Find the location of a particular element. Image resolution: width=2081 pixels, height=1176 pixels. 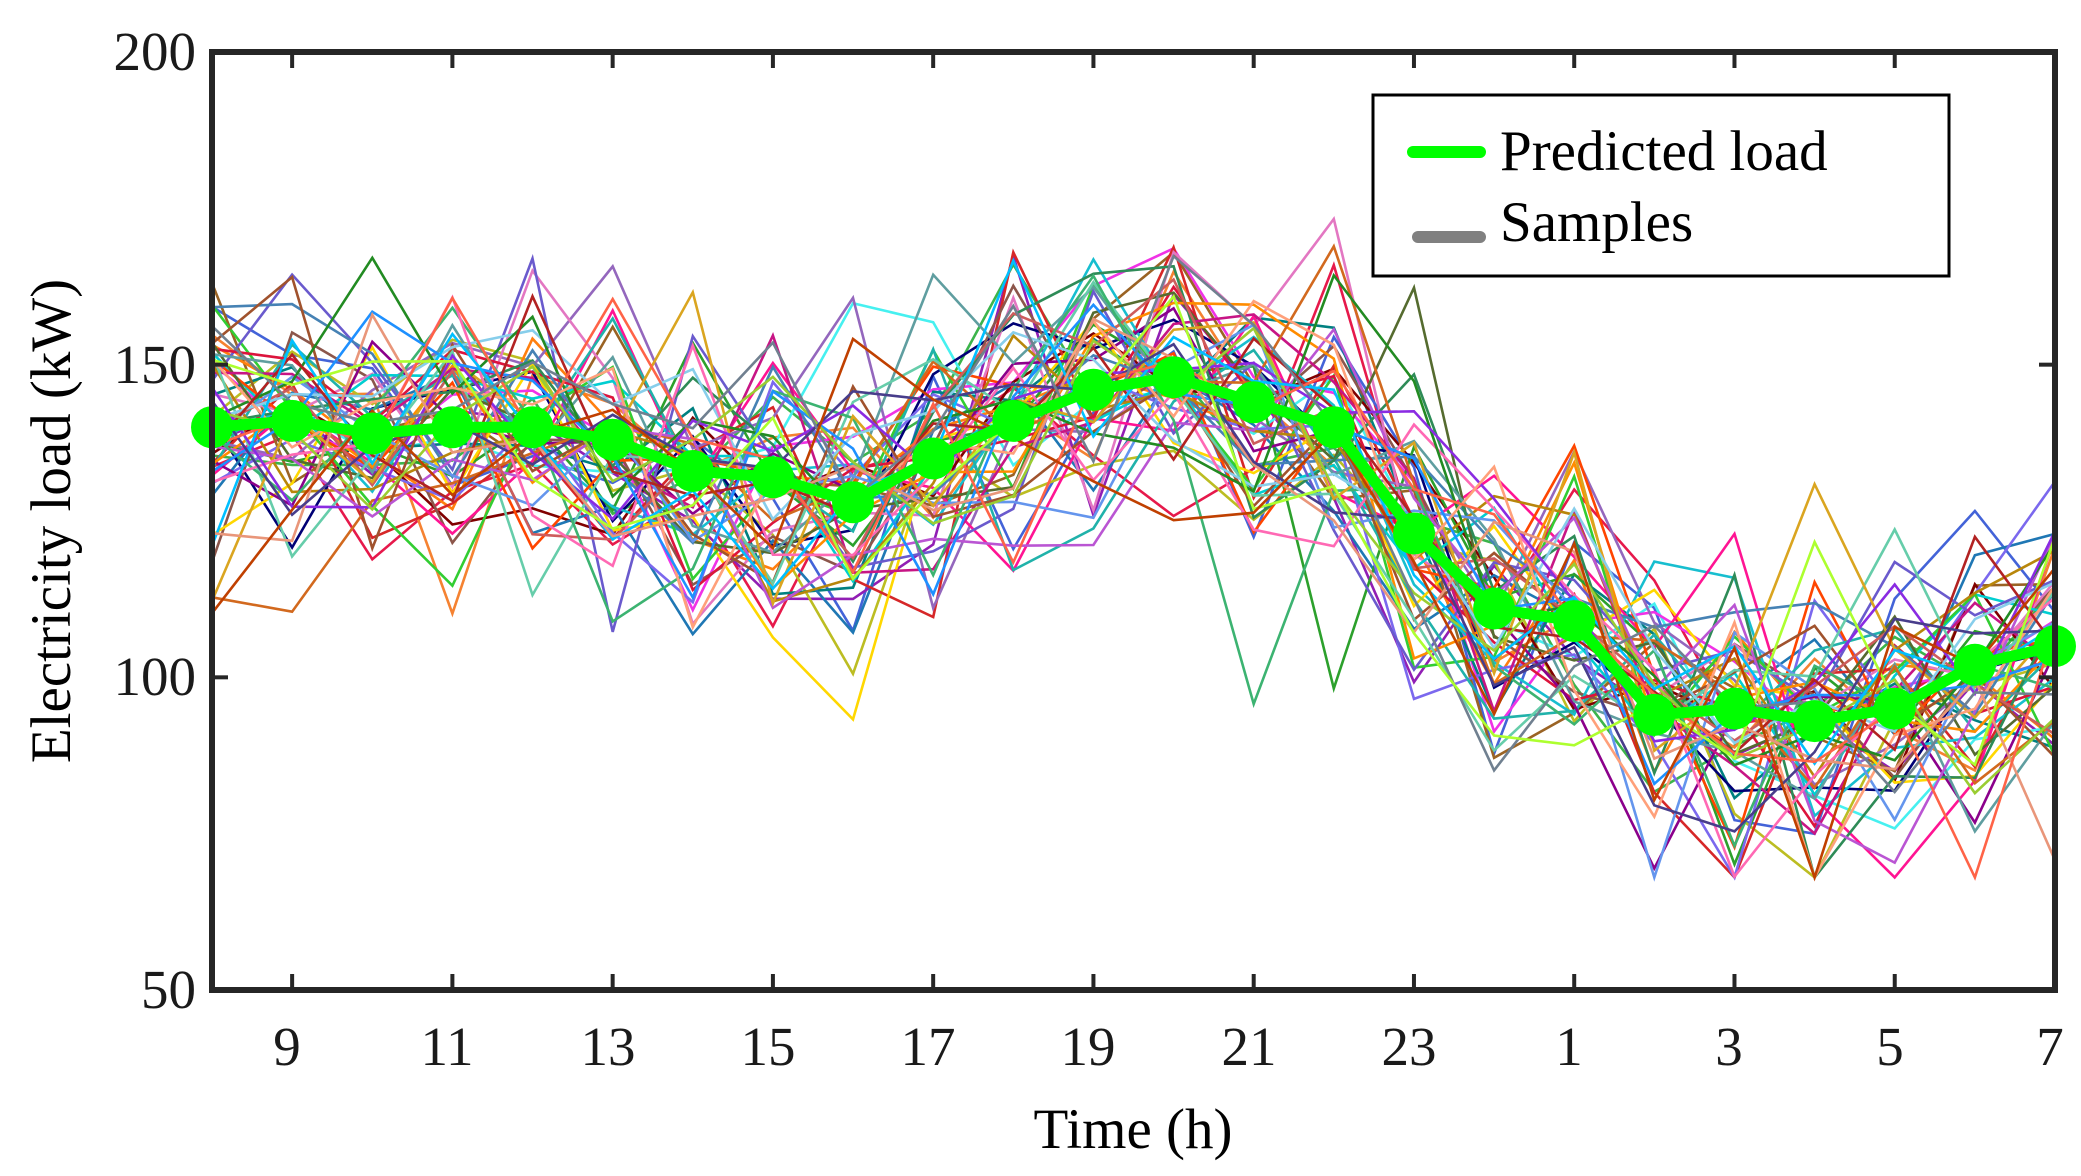

y-tick-label: 100 is located at coordinates (155, 676).